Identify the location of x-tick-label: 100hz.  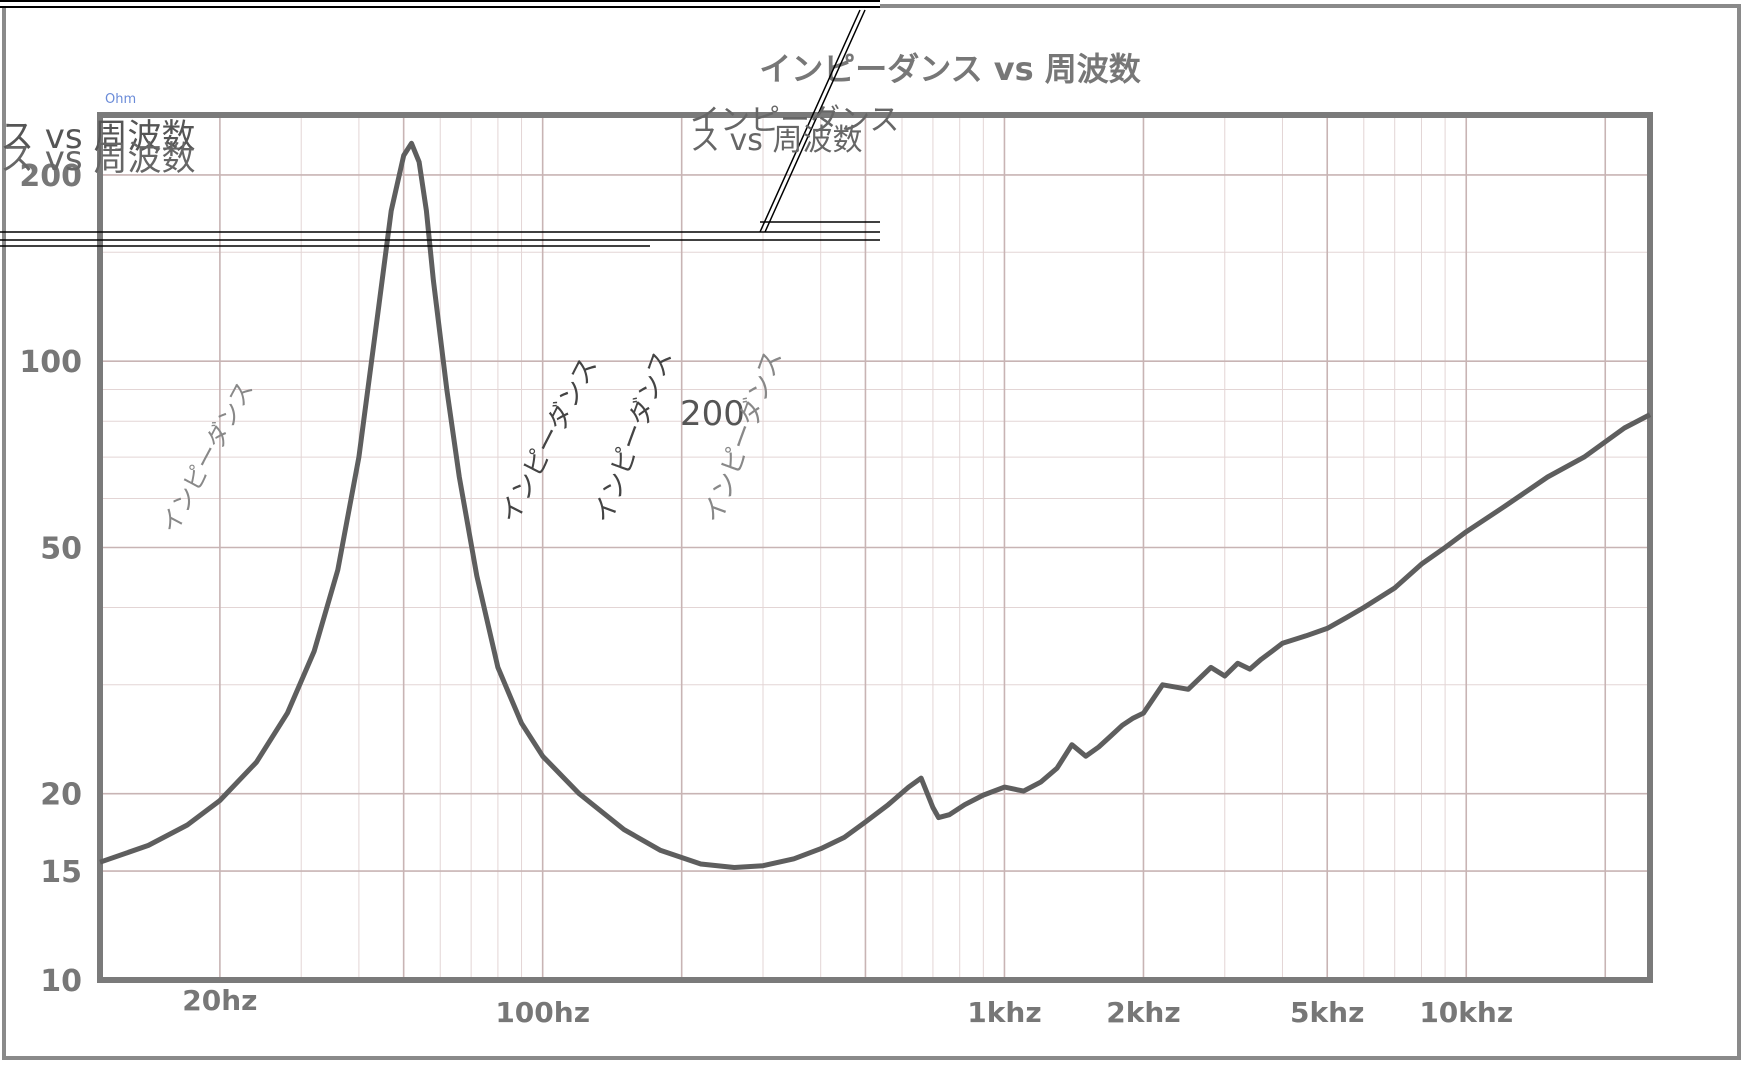
(542, 1012).